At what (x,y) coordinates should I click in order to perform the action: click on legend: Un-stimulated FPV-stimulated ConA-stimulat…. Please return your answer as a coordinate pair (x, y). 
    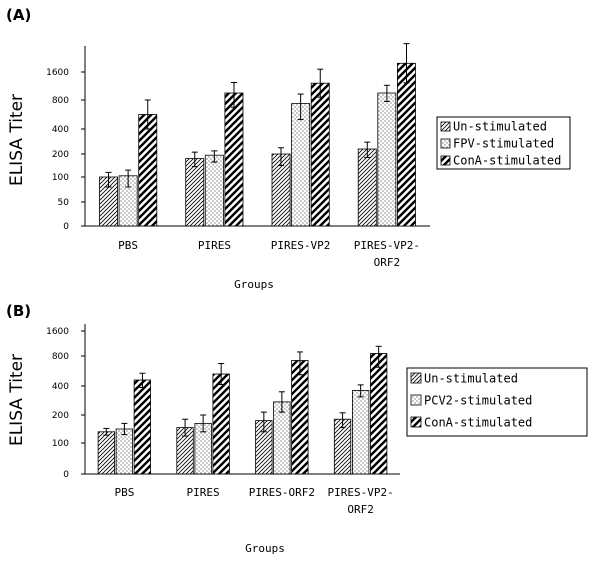
    Looking at the image, I should click on (503, 143).